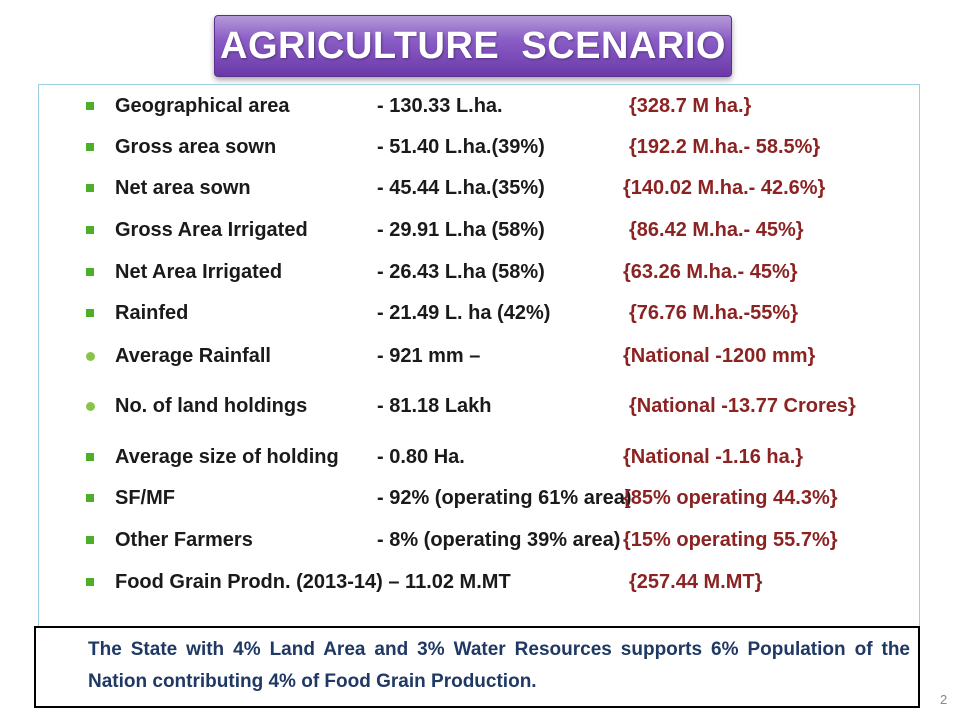 The height and width of the screenshot is (720, 960). I want to click on slide-title: AGRICULTURE SCENARIO, so click(473, 45).